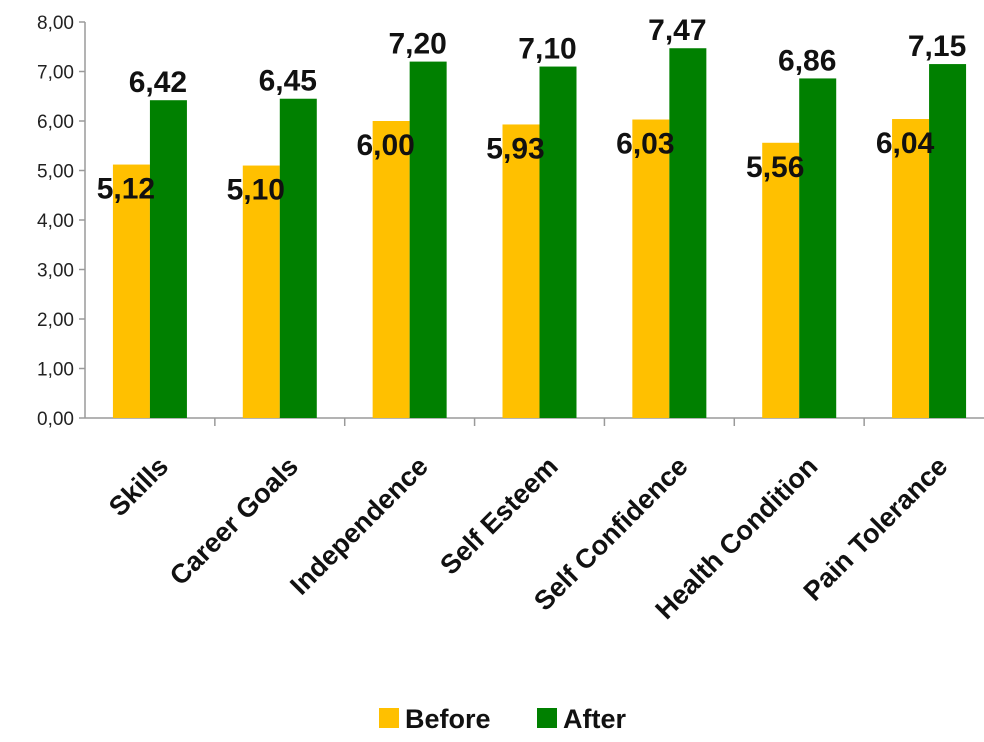  I want to click on data-label-after: 6,45, so click(288, 81).